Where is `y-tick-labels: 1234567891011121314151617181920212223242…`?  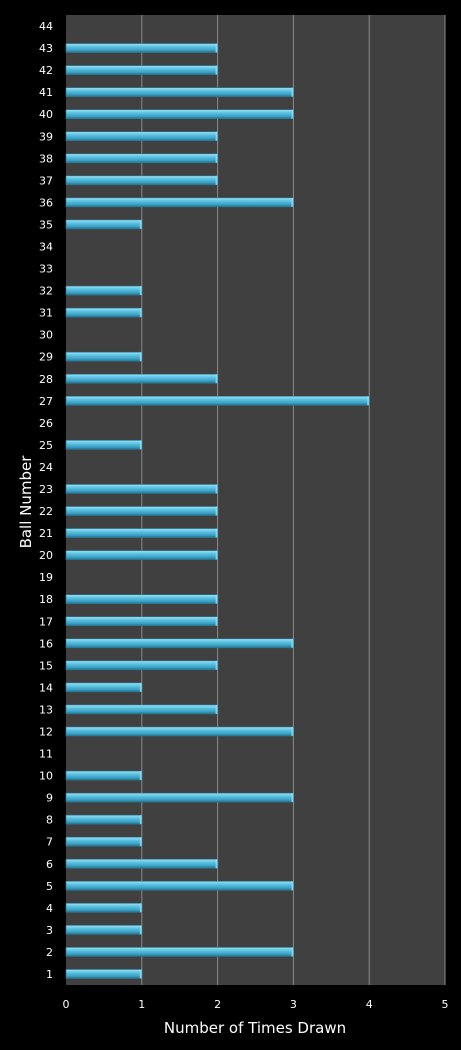
y-tick-labels: 1234567891011121314151617181920212223242… is located at coordinates (46, 500).